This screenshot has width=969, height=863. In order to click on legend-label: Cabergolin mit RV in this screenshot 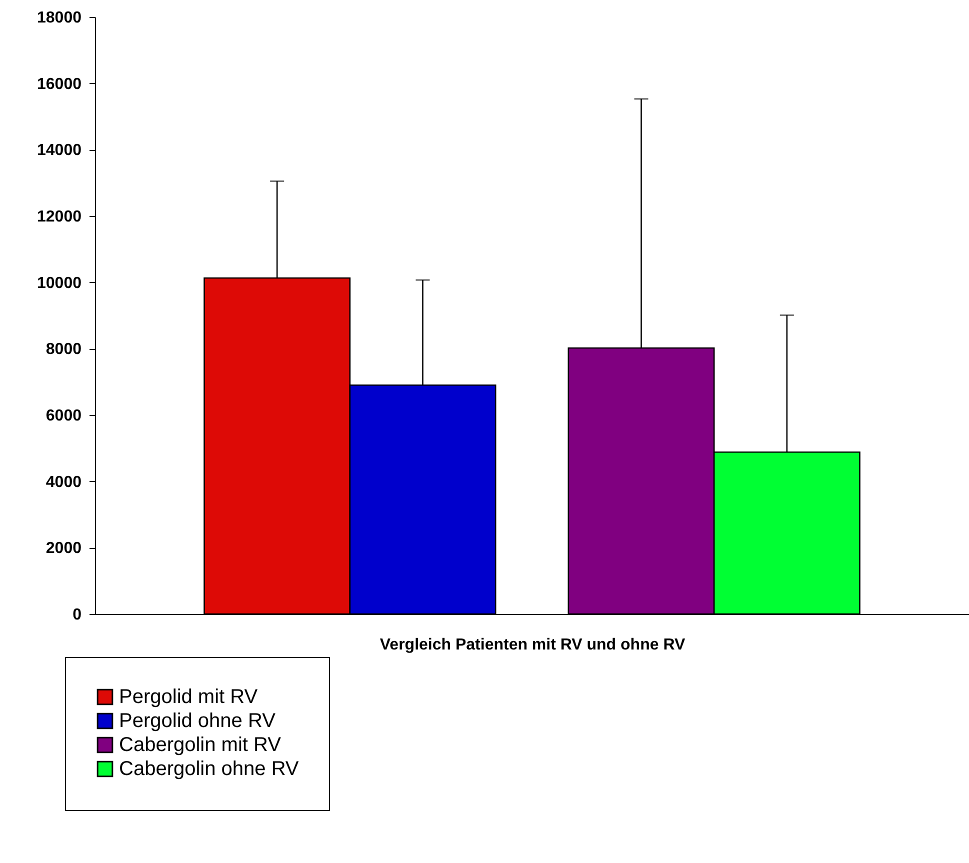, I will do `click(200, 745)`.